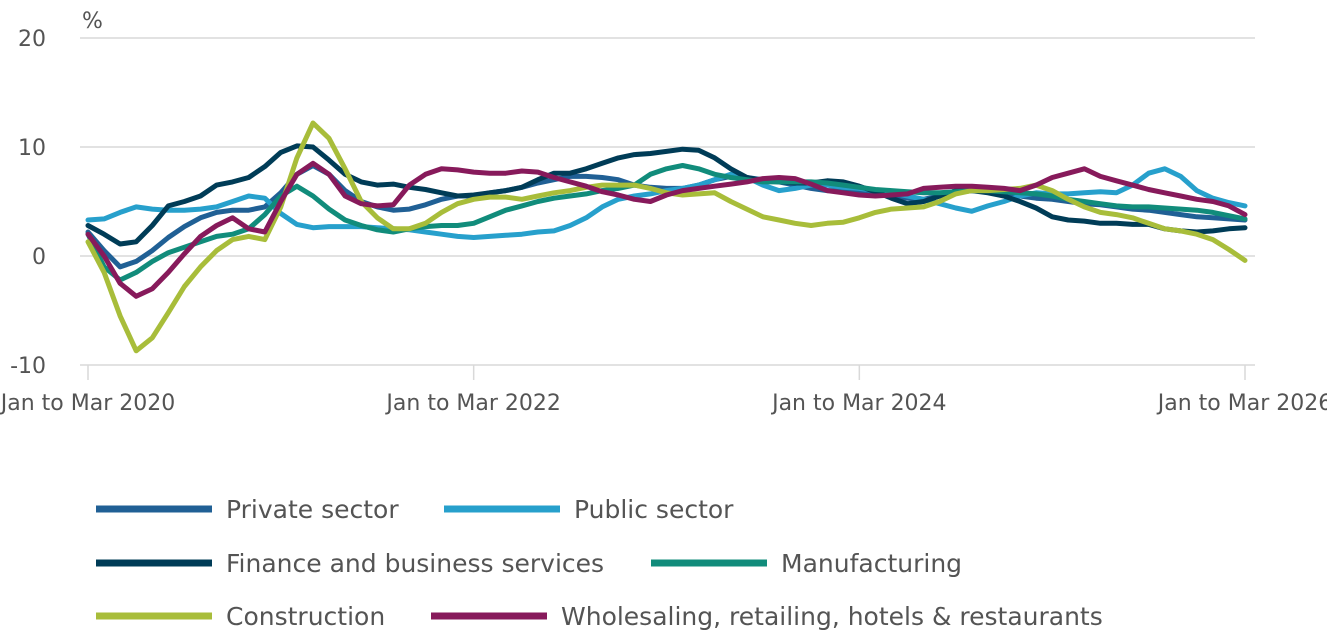 This screenshot has height=635, width=1327. Describe the element at coordinates (472, 403) in the screenshot. I see `x-tick-label: Jan to Mar 2022` at that location.